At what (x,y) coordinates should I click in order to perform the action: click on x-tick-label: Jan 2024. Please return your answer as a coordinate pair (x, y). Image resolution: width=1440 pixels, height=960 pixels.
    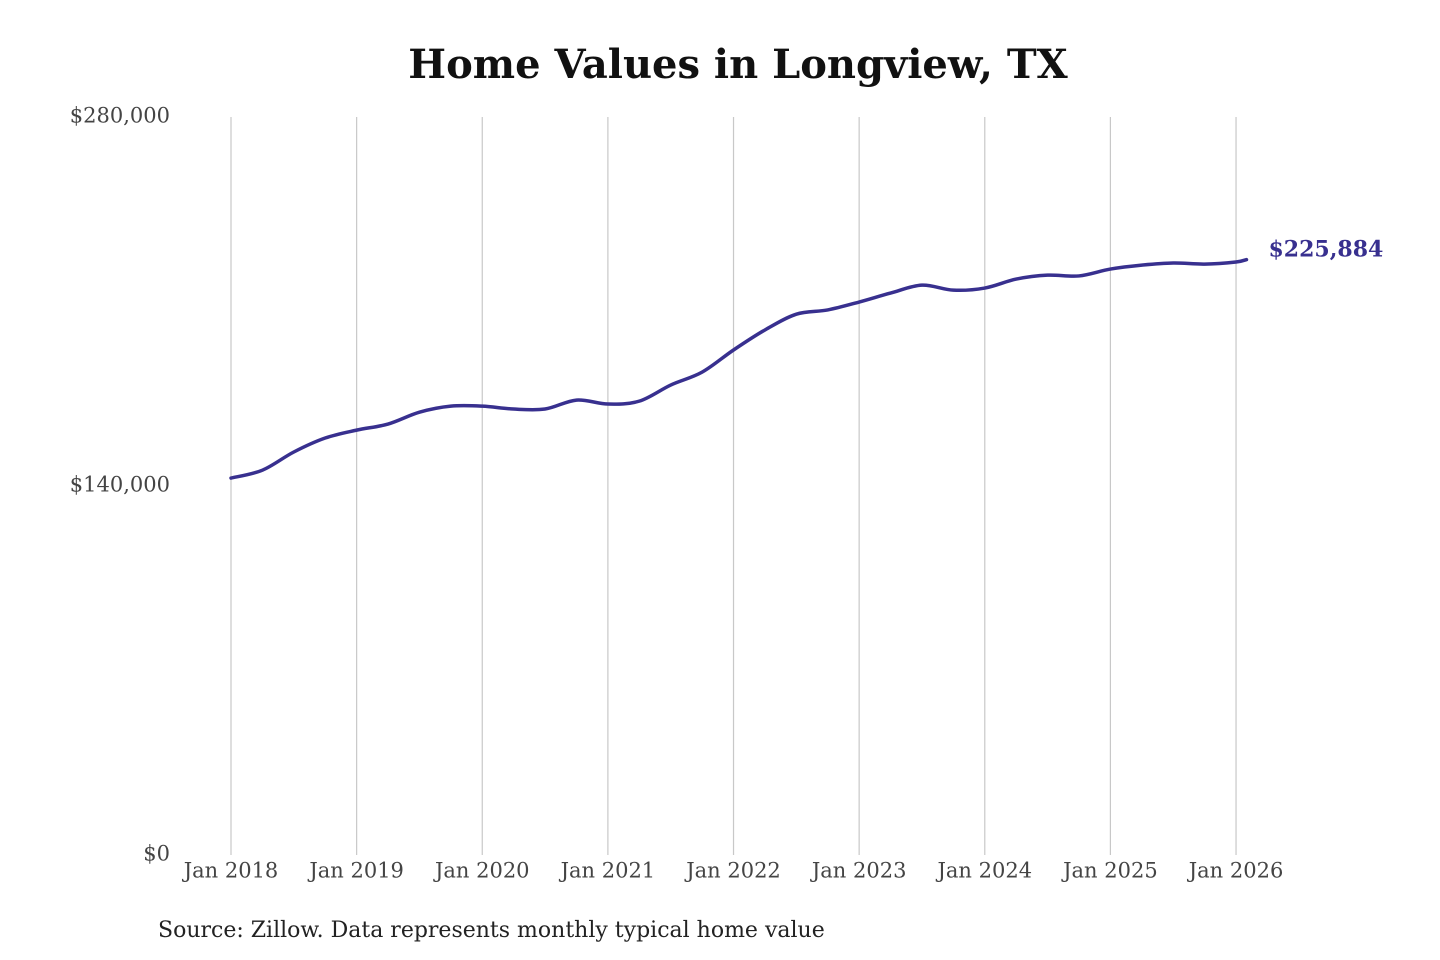
    Looking at the image, I should click on (983, 871).